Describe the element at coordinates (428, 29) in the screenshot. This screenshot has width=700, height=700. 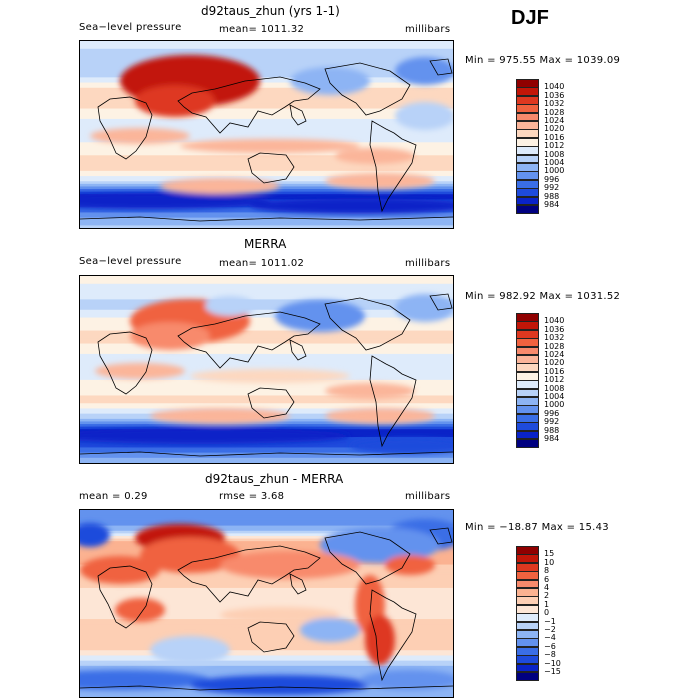
I see `panel1-units: millibars` at that location.